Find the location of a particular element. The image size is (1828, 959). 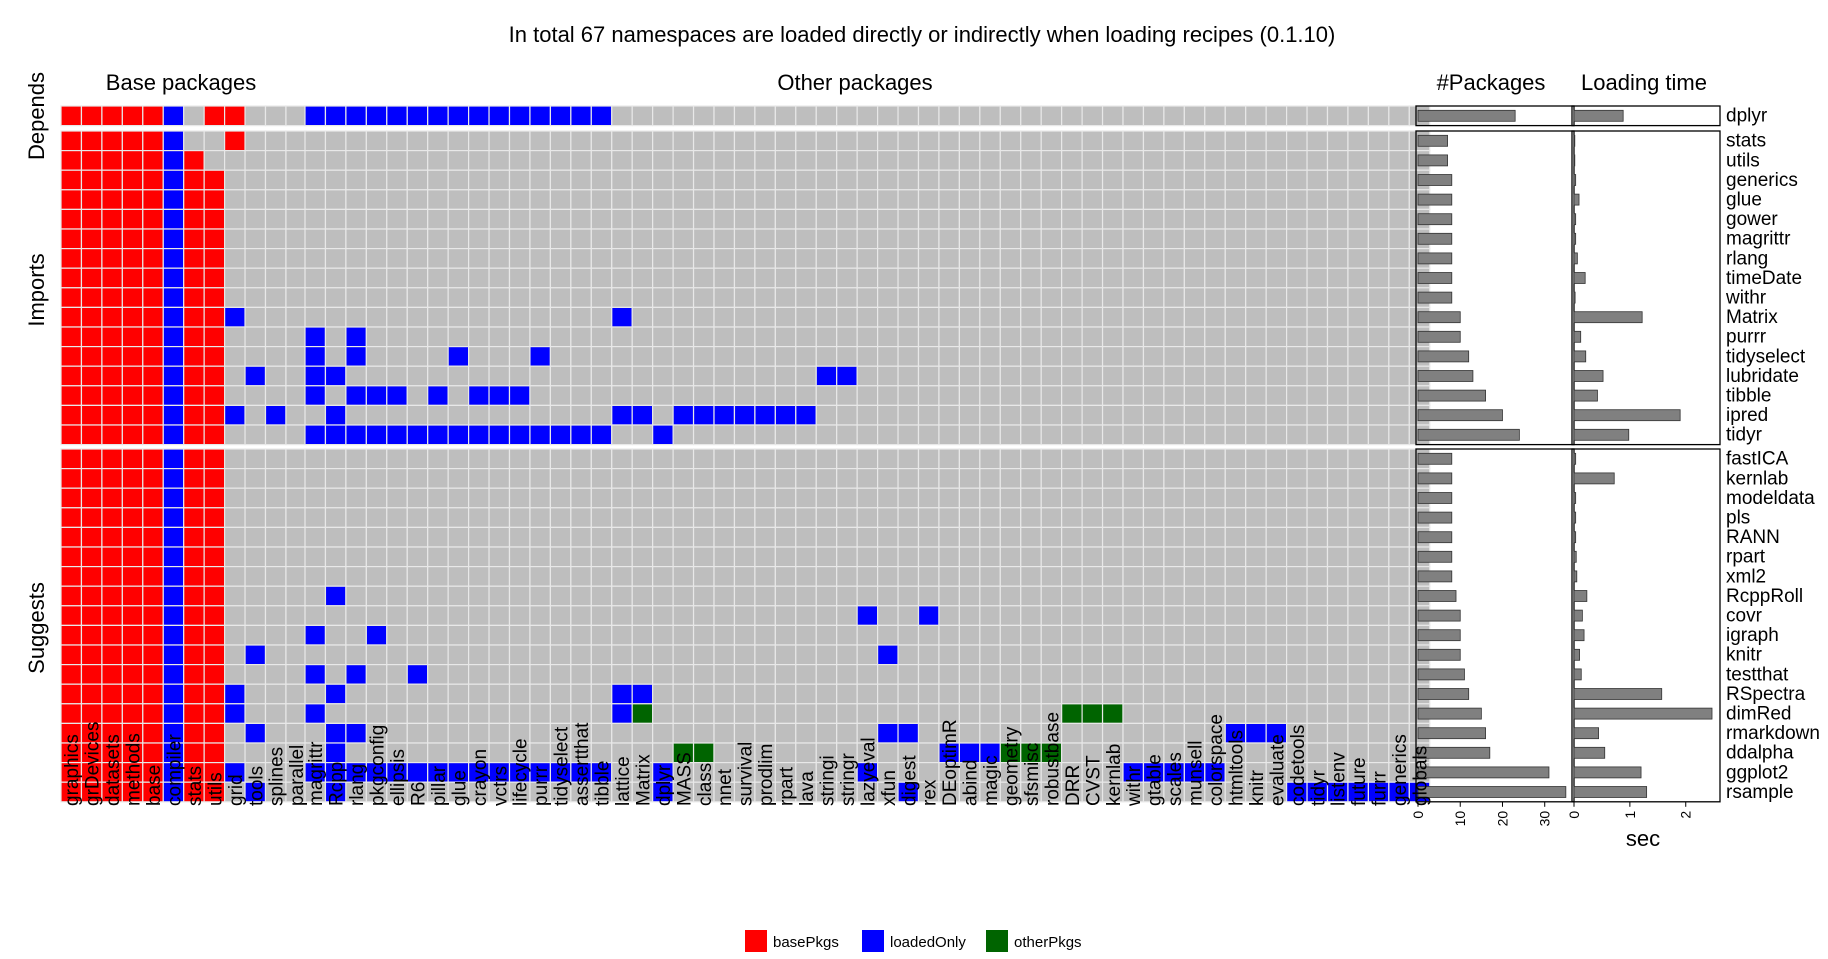

cell-dimred-rex is located at coordinates (928, 713).